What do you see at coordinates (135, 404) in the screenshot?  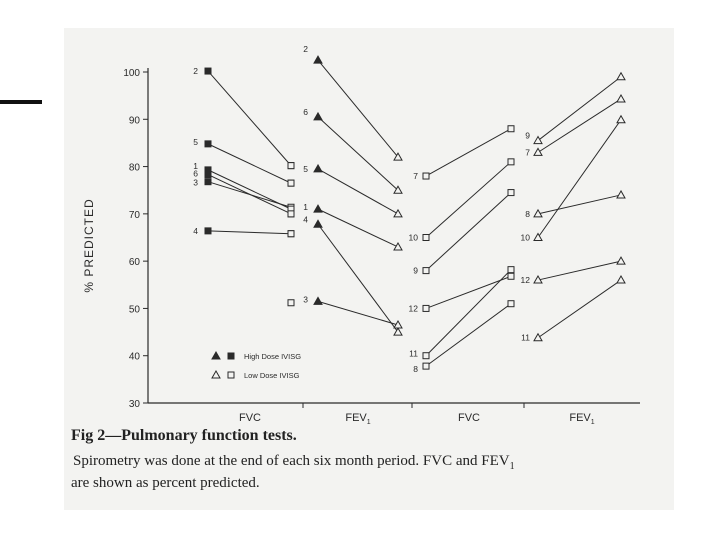 I see `y-tick-label: 30` at bounding box center [135, 404].